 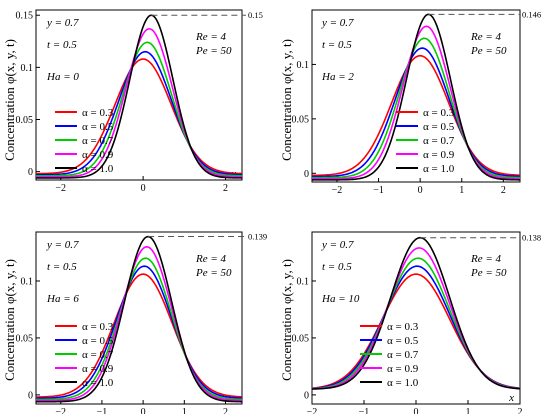 I want to click on param-annotation: Ha = 0, so click(x=62, y=77).